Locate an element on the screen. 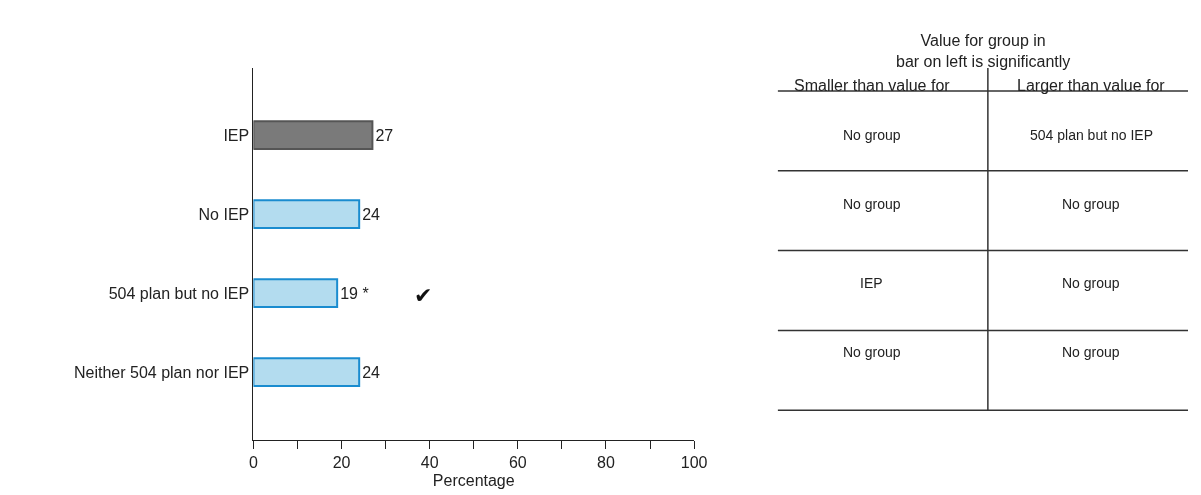  x-tick-label: 60 is located at coordinates (517, 463).